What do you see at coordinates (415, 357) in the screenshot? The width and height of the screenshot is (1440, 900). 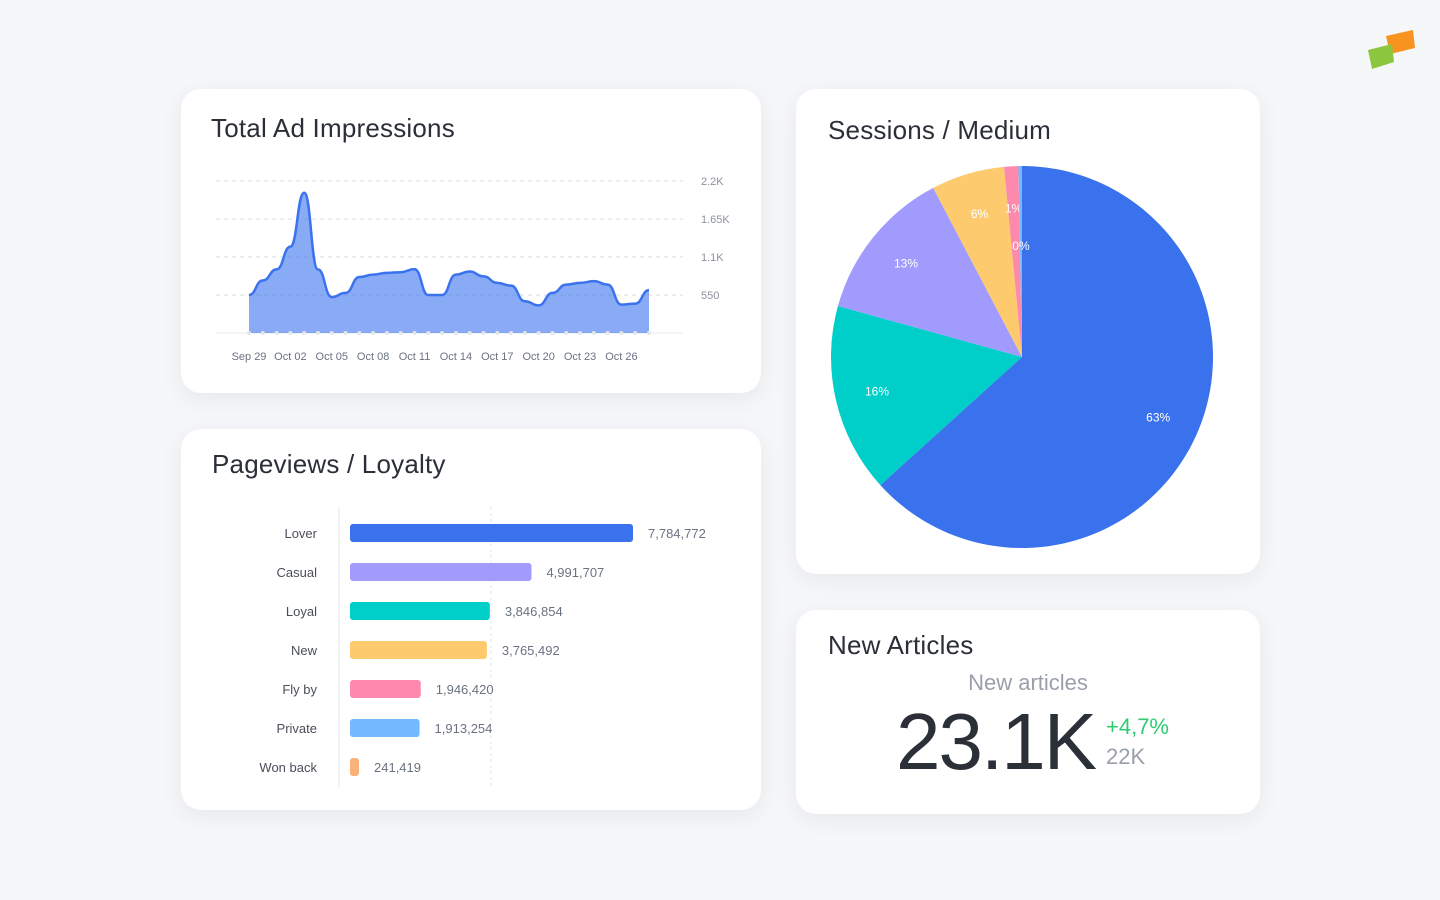 I see `x-tick-label: Oct 11` at bounding box center [415, 357].